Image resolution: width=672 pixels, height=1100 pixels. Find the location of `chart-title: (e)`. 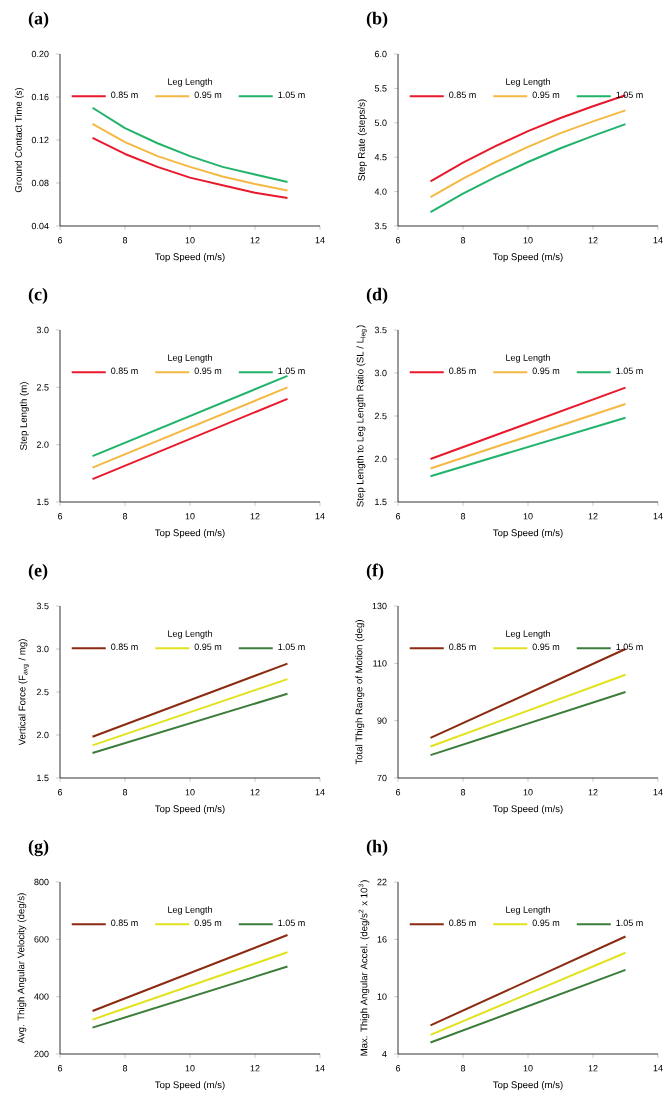

chart-title: (e) is located at coordinates (38, 572).